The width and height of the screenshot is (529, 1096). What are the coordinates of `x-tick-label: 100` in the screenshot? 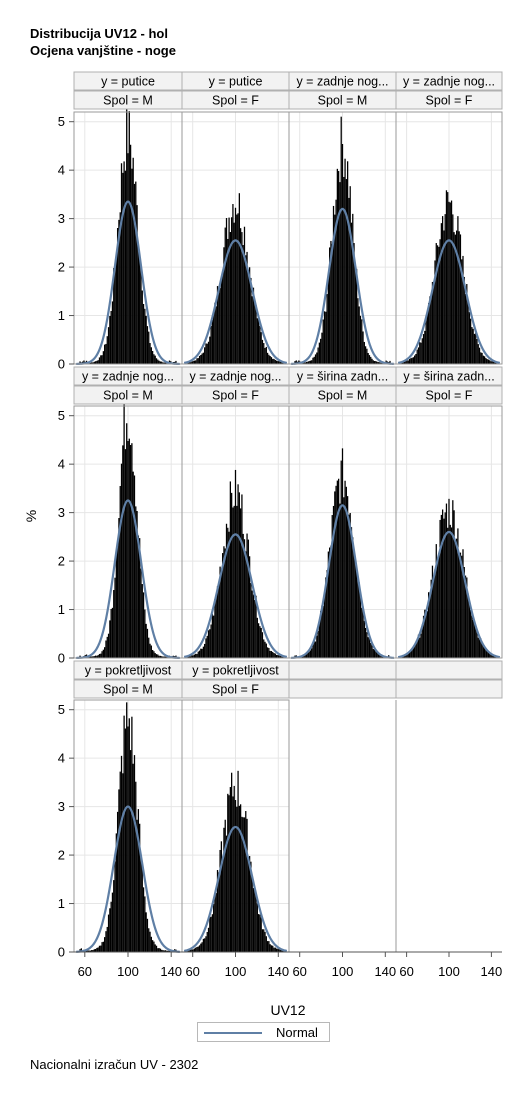 It's located at (128, 971).